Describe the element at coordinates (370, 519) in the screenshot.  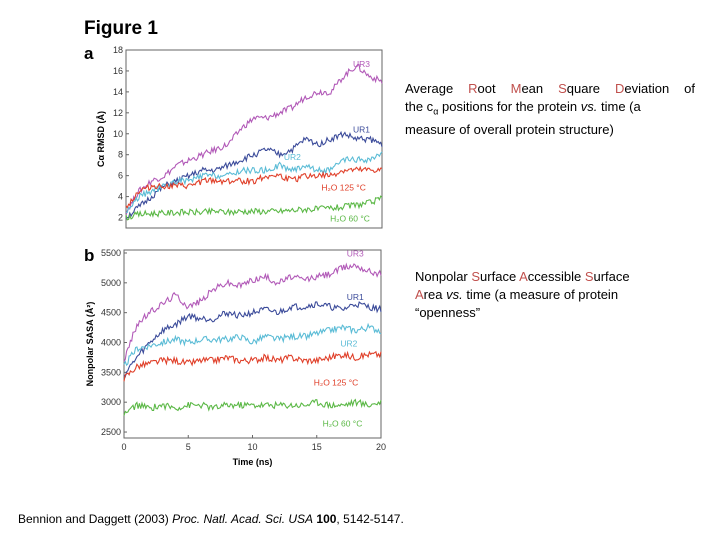
I see `citation-pages: , 5142-5147.` at that location.